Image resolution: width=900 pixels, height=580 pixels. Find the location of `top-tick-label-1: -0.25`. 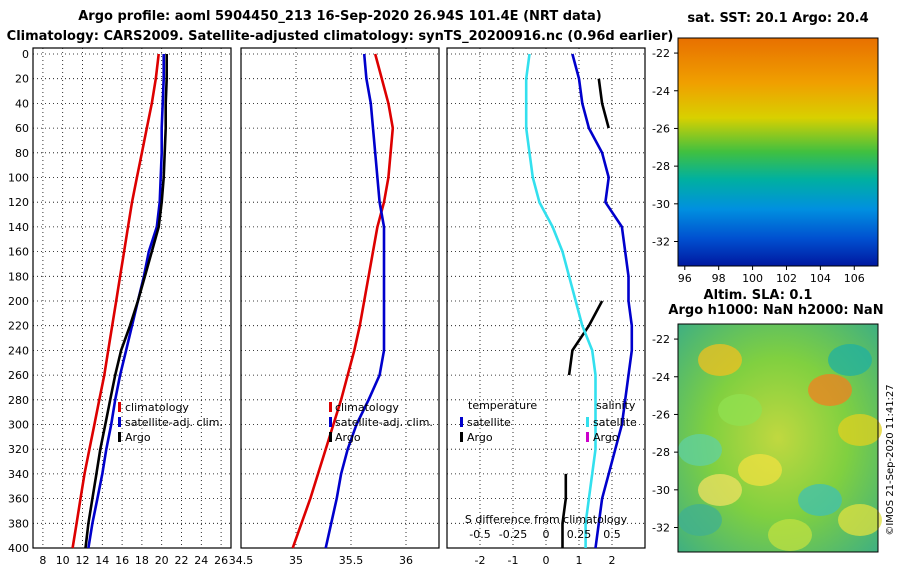

top-tick-label-1: -0.25 is located at coordinates (513, 534).